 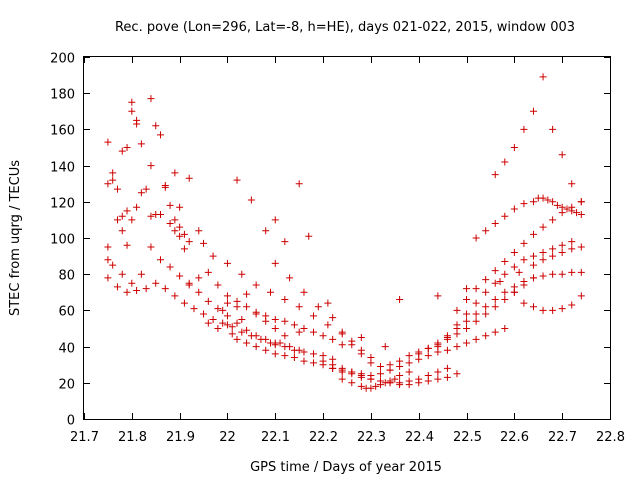 What do you see at coordinates (132, 437) in the screenshot?
I see `x-tick-label: 21.8` at bounding box center [132, 437].